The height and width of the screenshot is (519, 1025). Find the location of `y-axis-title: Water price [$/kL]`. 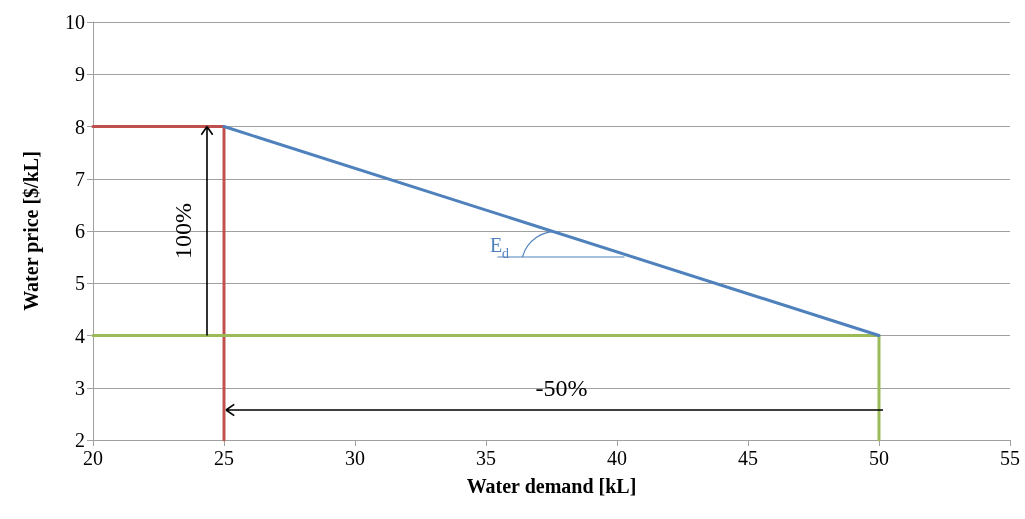

y-axis-title: Water price [$/kL] is located at coordinates (31, 231).